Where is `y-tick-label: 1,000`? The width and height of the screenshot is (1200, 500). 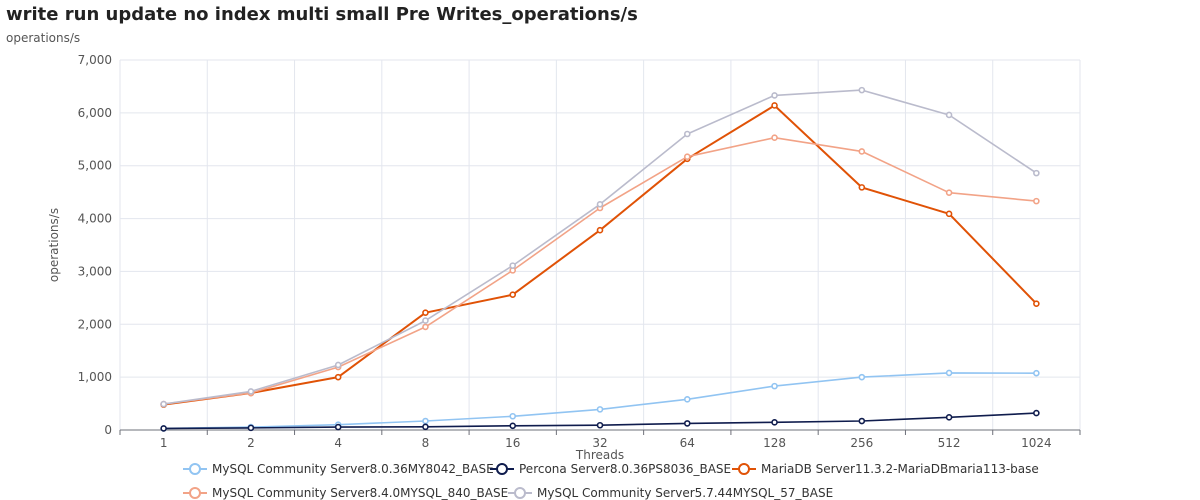 y-tick-label: 1,000 is located at coordinates (95, 377).